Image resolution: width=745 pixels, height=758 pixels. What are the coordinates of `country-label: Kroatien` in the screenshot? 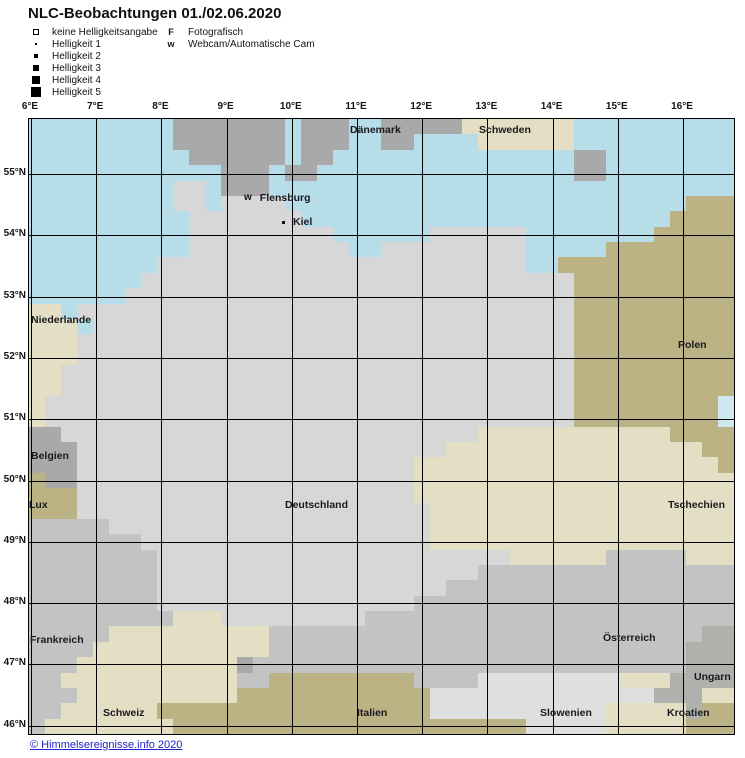 It's located at (688, 713).